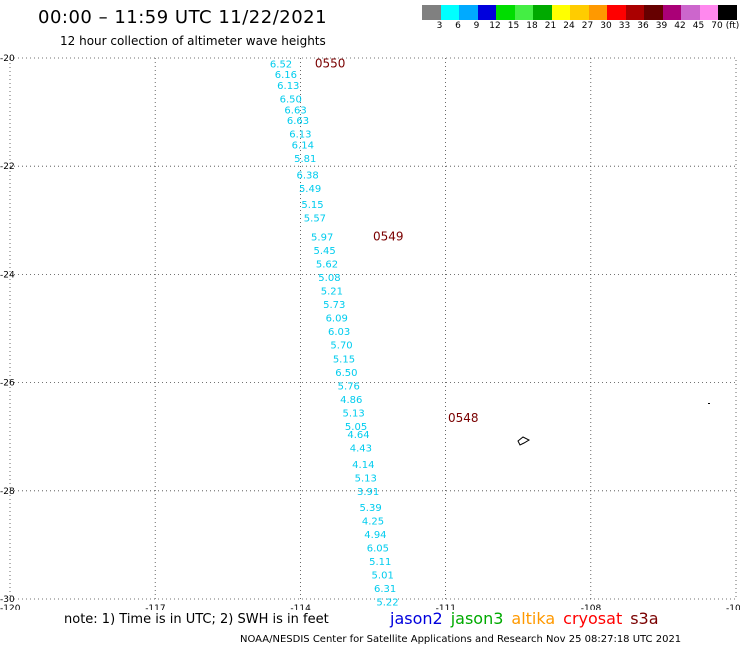 The height and width of the screenshot is (650, 740). What do you see at coordinates (383, 576) in the screenshot?
I see `wave-height-value: 5.01` at bounding box center [383, 576].